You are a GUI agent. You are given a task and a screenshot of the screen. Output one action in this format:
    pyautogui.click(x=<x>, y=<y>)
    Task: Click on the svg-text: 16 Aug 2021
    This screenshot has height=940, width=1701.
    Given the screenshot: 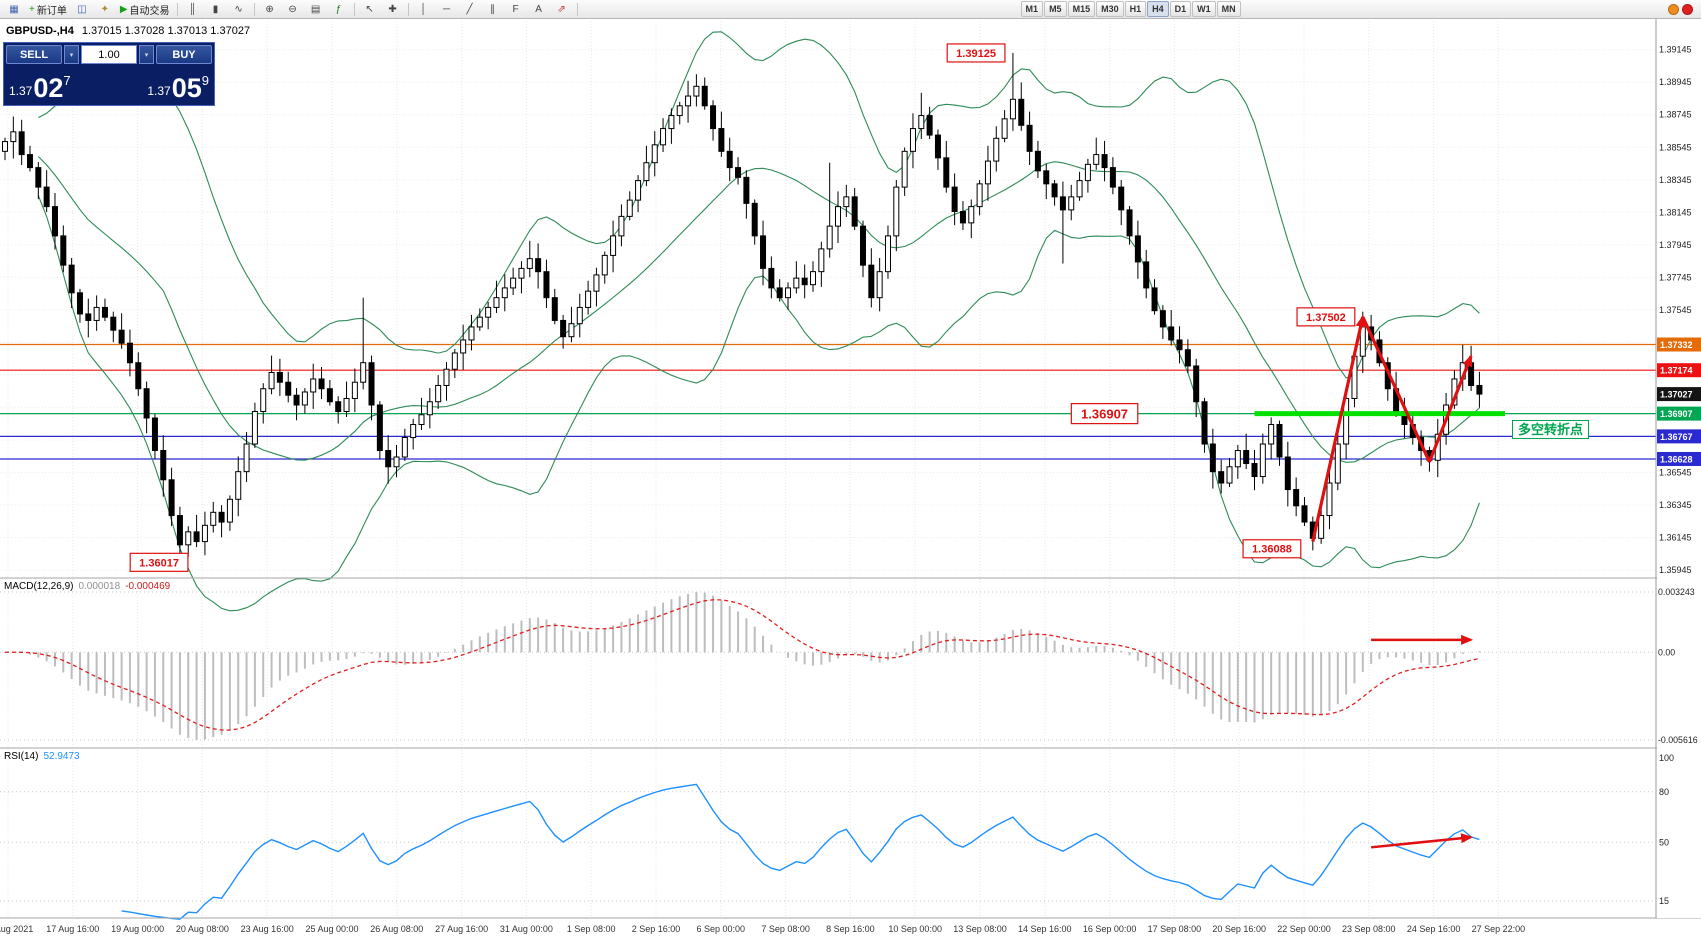 What is the action you would take?
    pyautogui.click(x=16, y=929)
    